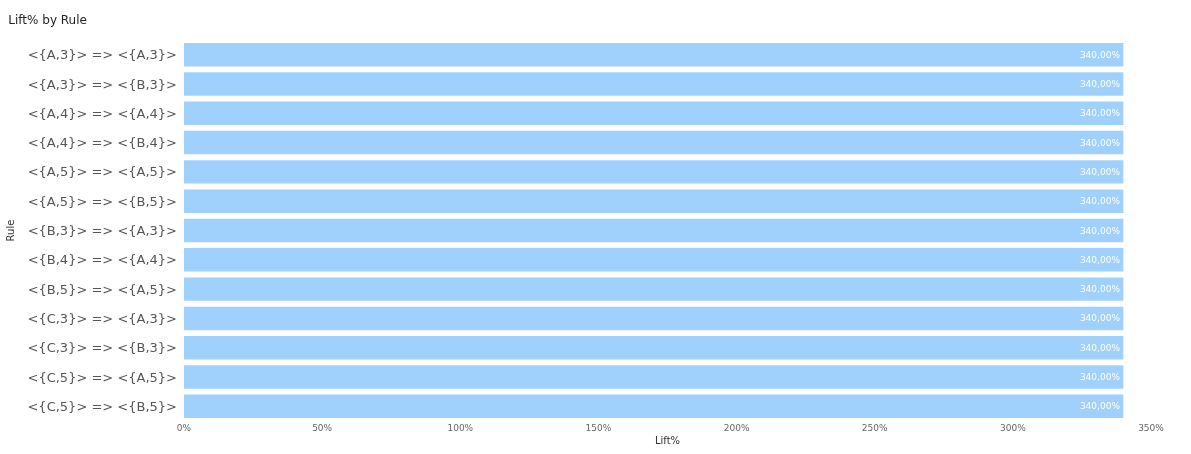 Image resolution: width=1191 pixels, height=454 pixels. I want to click on x-tick-label: 150%, so click(598, 428).